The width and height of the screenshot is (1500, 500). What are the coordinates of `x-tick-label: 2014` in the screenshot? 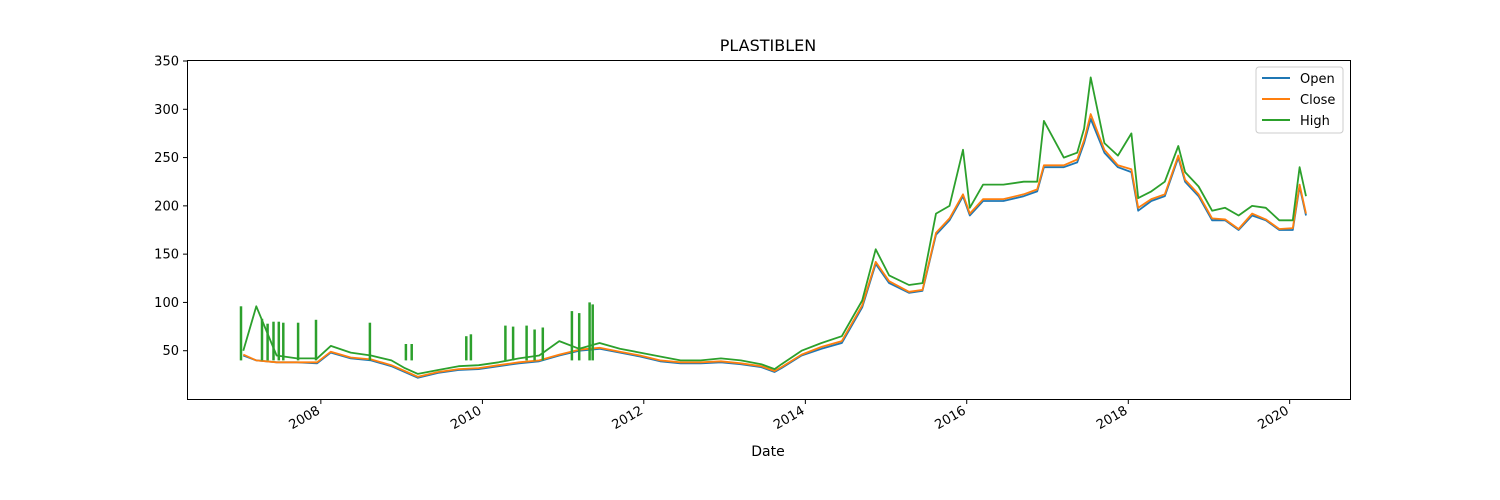 It's located at (789, 418).